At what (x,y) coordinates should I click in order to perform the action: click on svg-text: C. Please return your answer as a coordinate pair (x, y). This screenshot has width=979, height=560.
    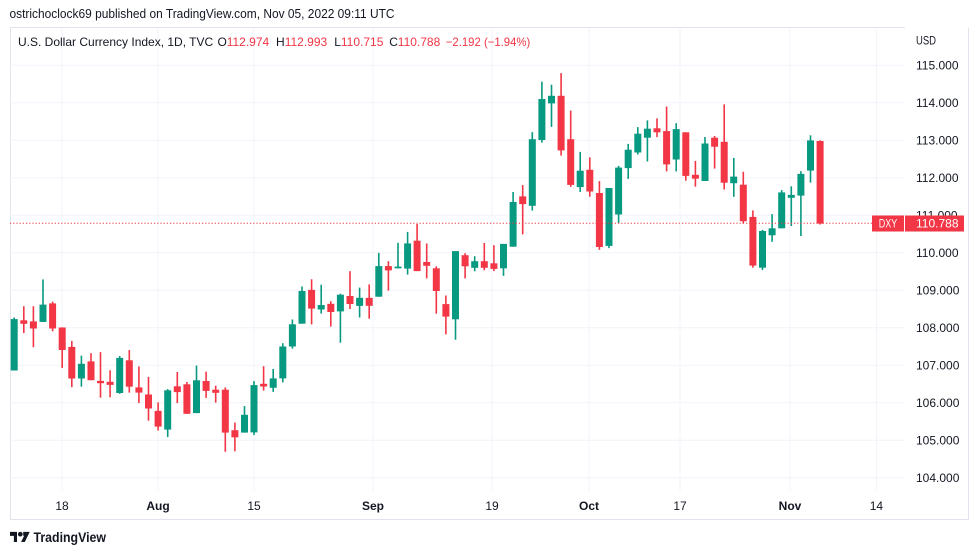
    Looking at the image, I should click on (393, 42).